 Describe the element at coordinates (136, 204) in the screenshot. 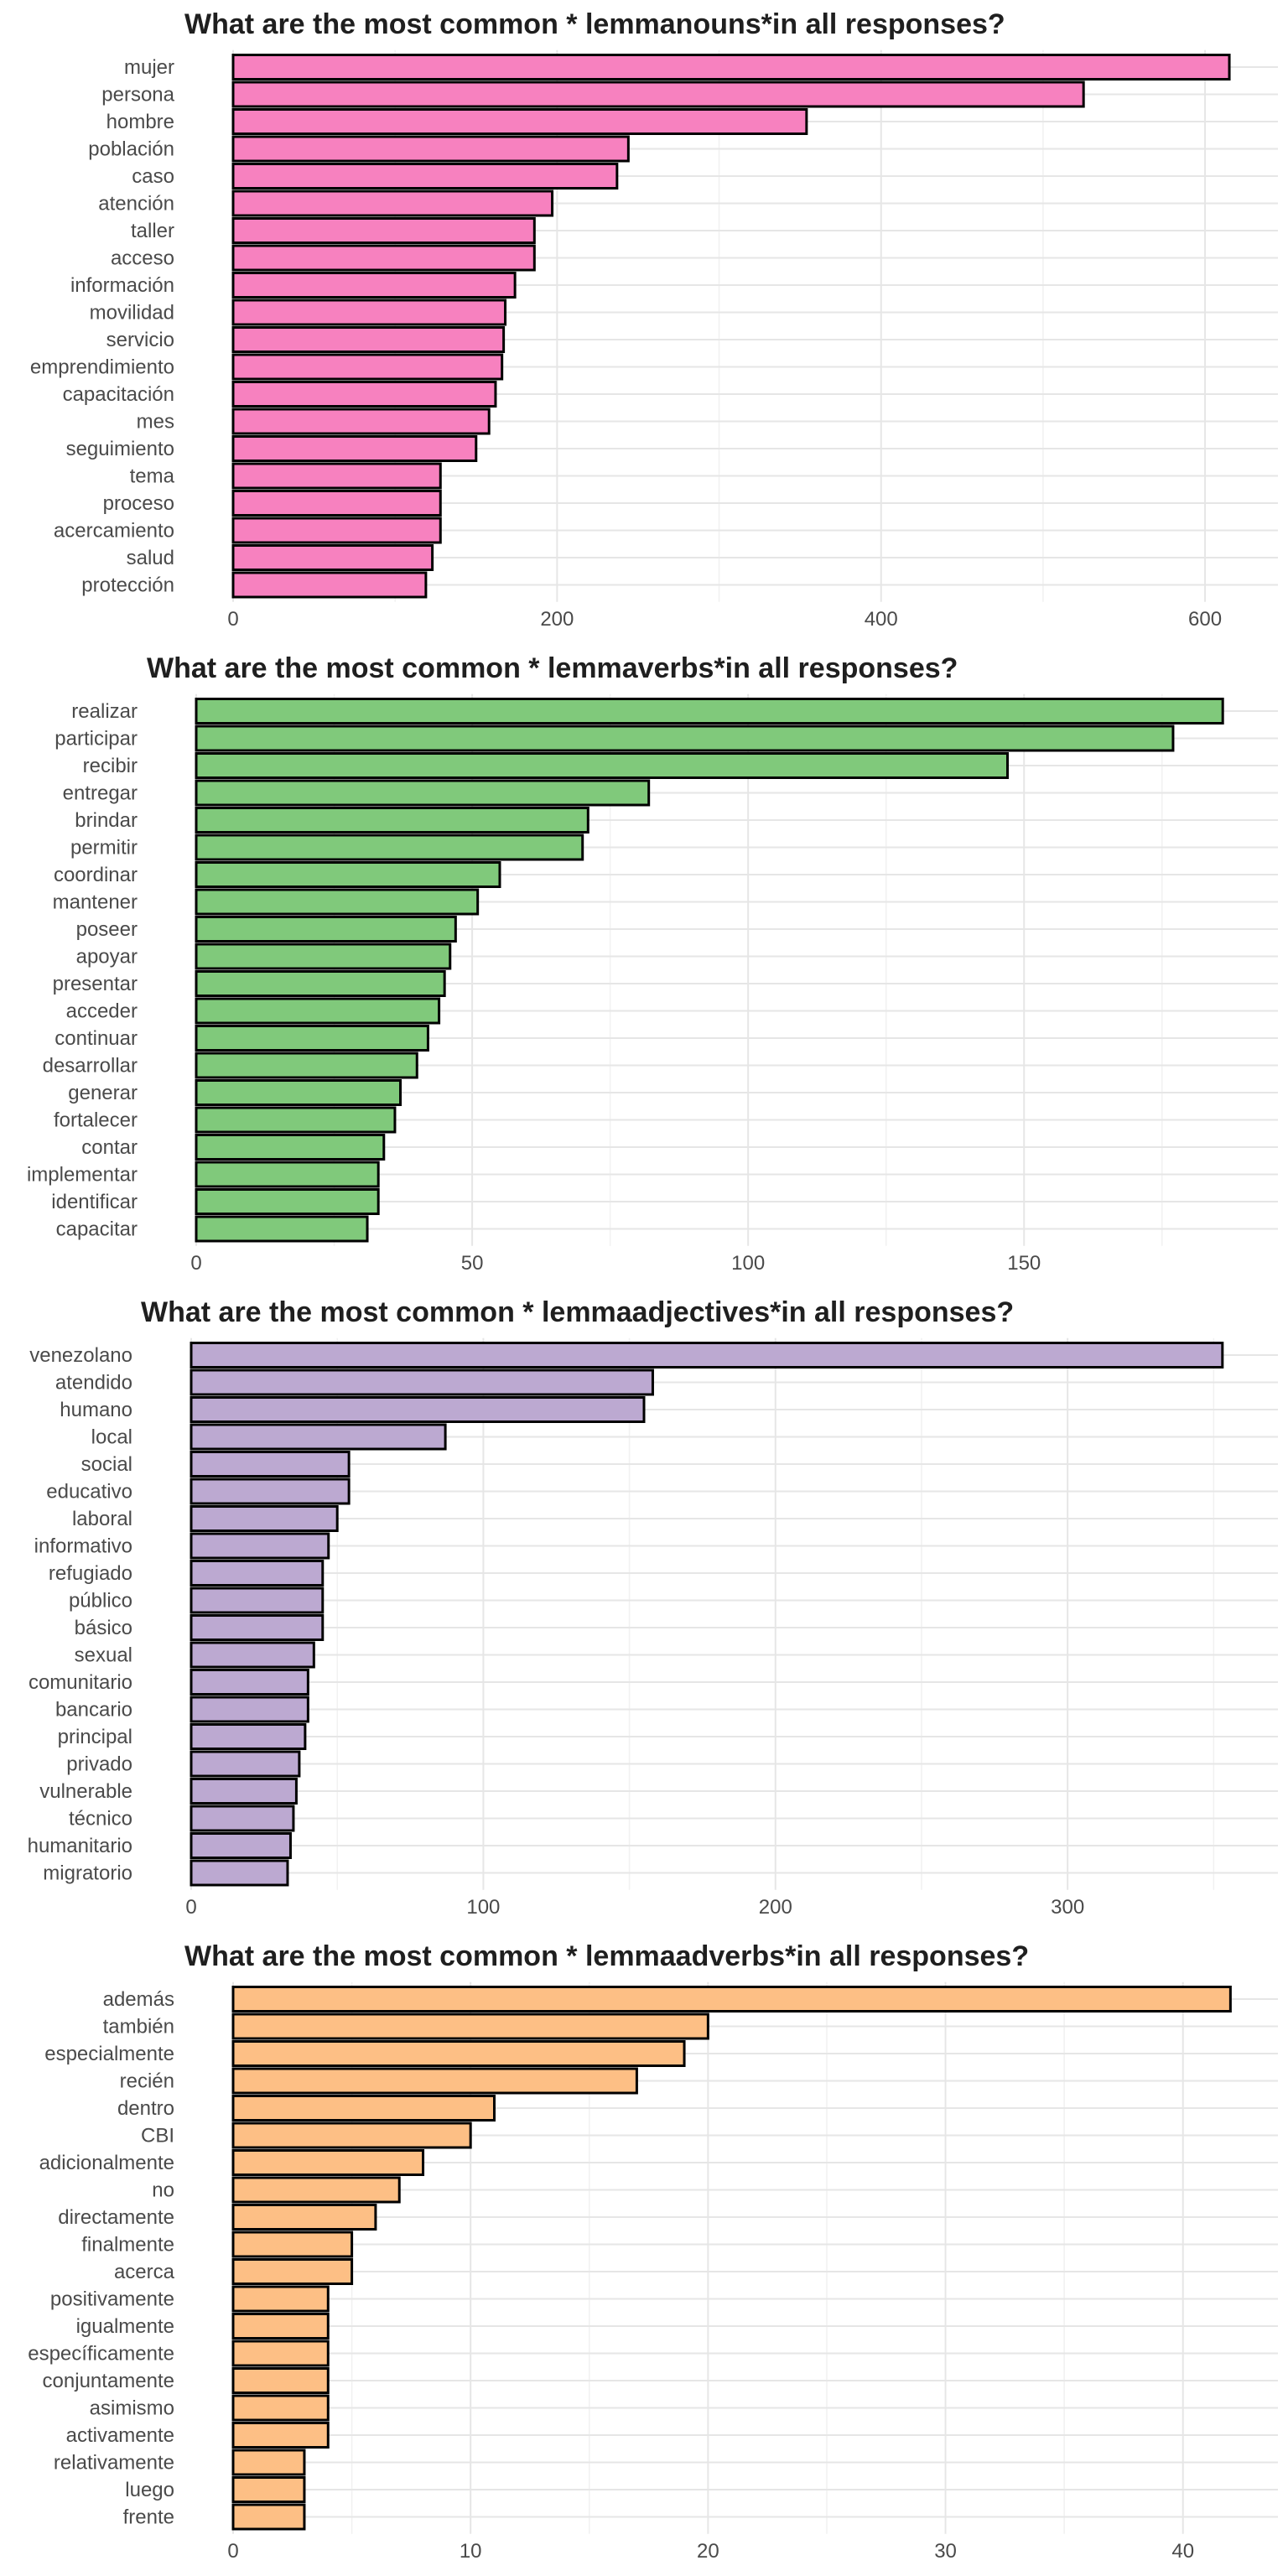

I see `category-label: atención` at that location.